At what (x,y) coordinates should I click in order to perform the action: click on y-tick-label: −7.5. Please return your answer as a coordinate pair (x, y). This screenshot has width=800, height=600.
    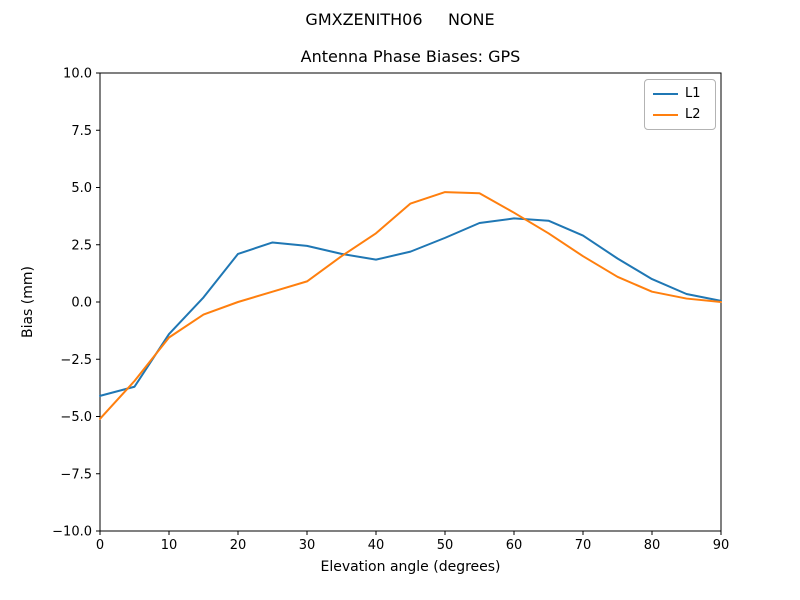
    Looking at the image, I should click on (76, 474).